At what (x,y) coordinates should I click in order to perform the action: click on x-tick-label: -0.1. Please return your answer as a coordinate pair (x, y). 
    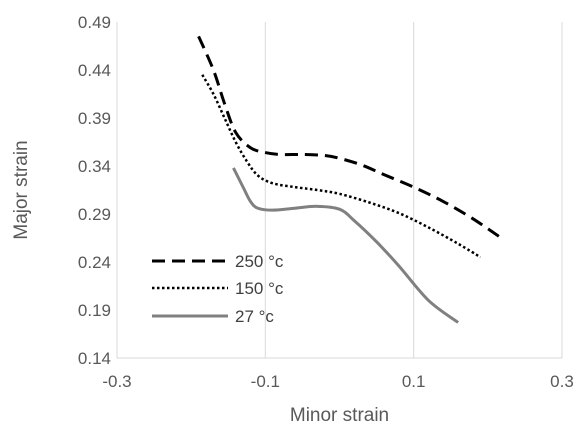
    Looking at the image, I should click on (265, 381).